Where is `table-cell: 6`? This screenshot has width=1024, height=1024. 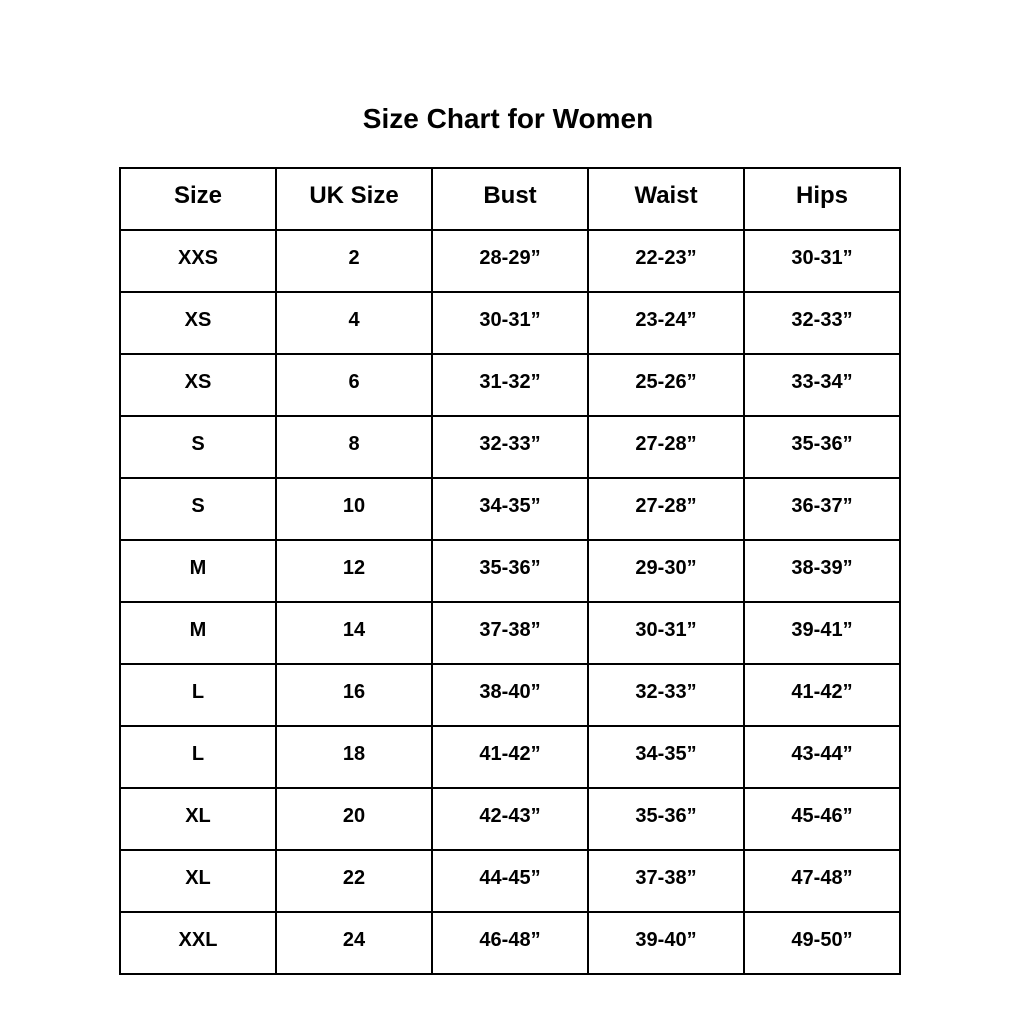 table-cell: 6 is located at coordinates (354, 385).